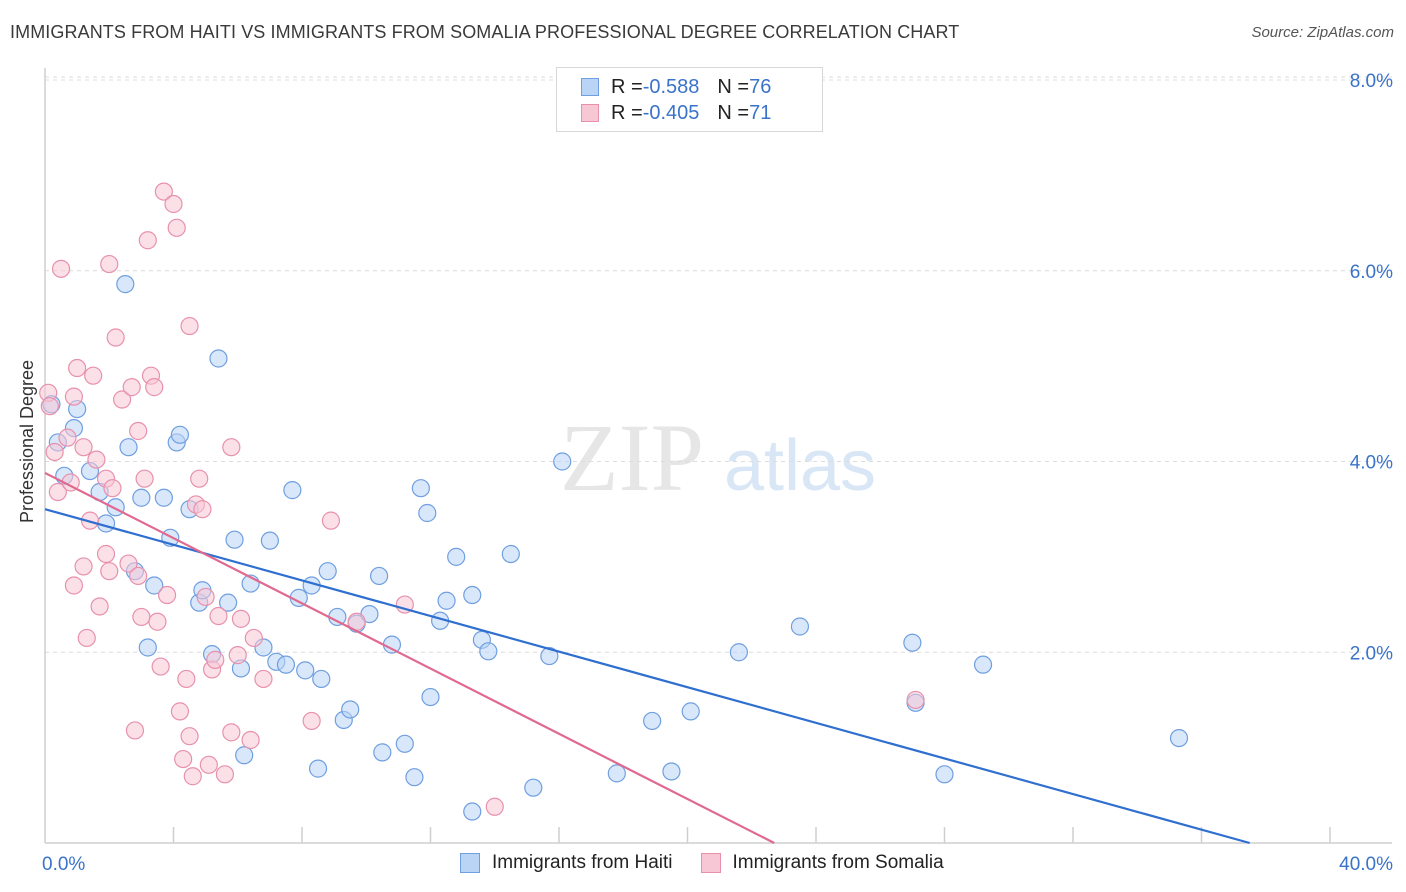  Describe the element at coordinates (1322, 32) in the screenshot. I see `source-label: Source: ZipAtlas.com` at that location.